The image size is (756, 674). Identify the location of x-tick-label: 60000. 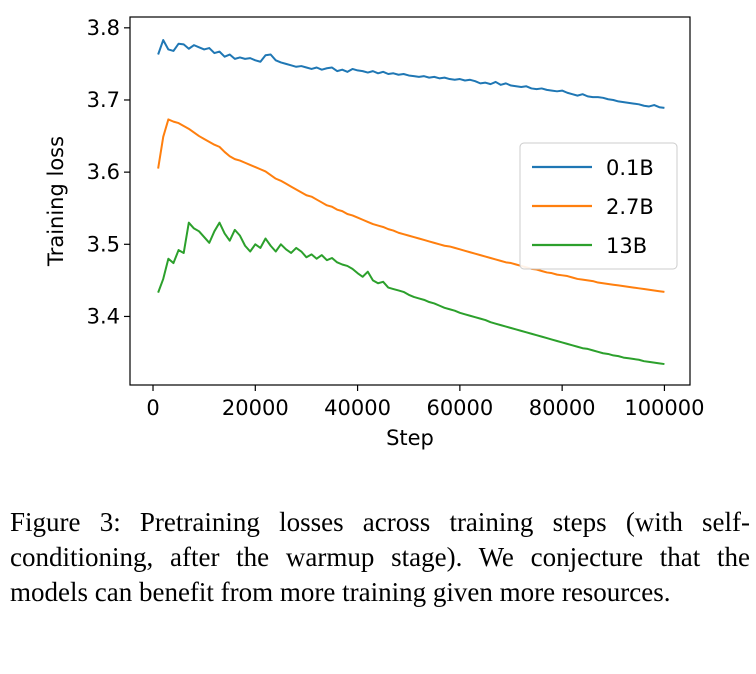
(459, 408).